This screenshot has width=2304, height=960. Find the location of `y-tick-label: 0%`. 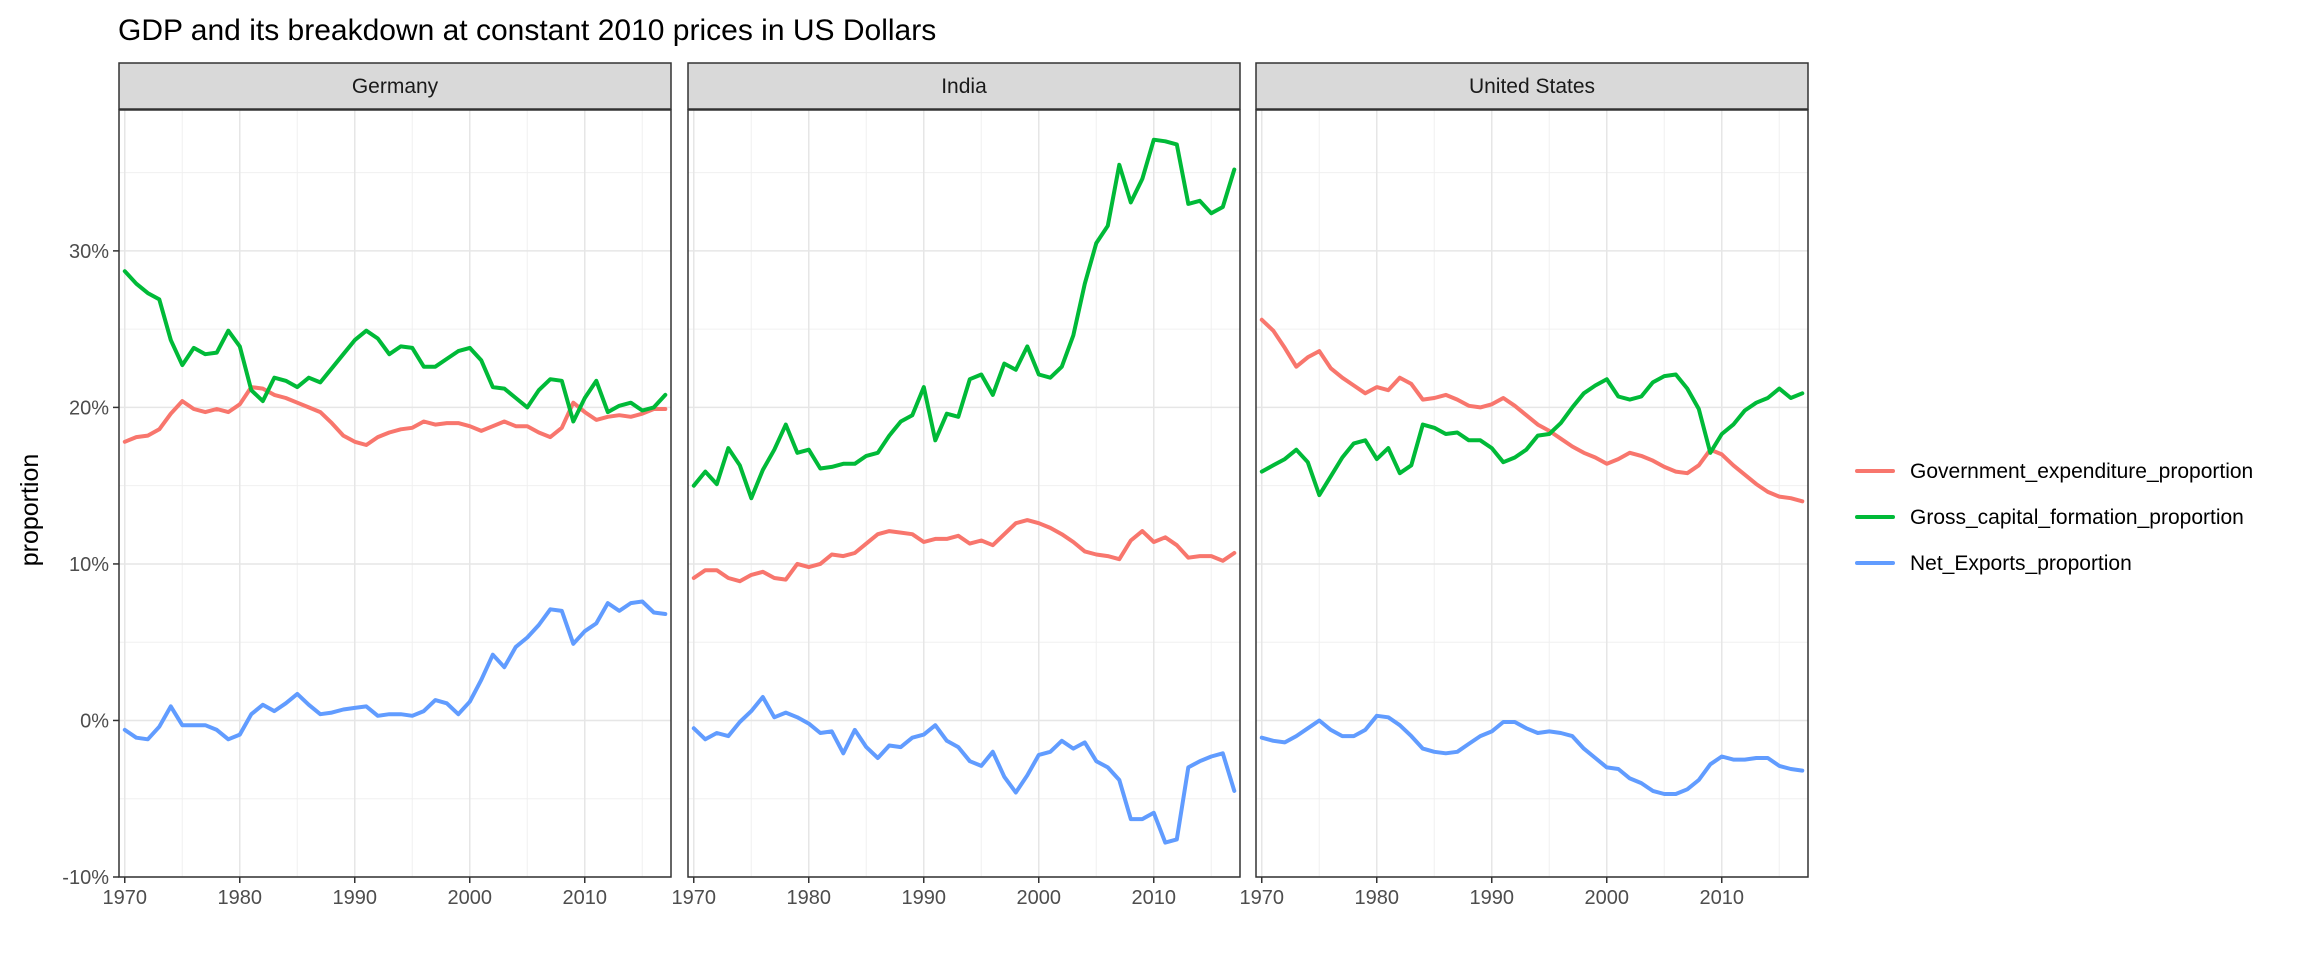

y-tick-label: 0% is located at coordinates (94, 721).